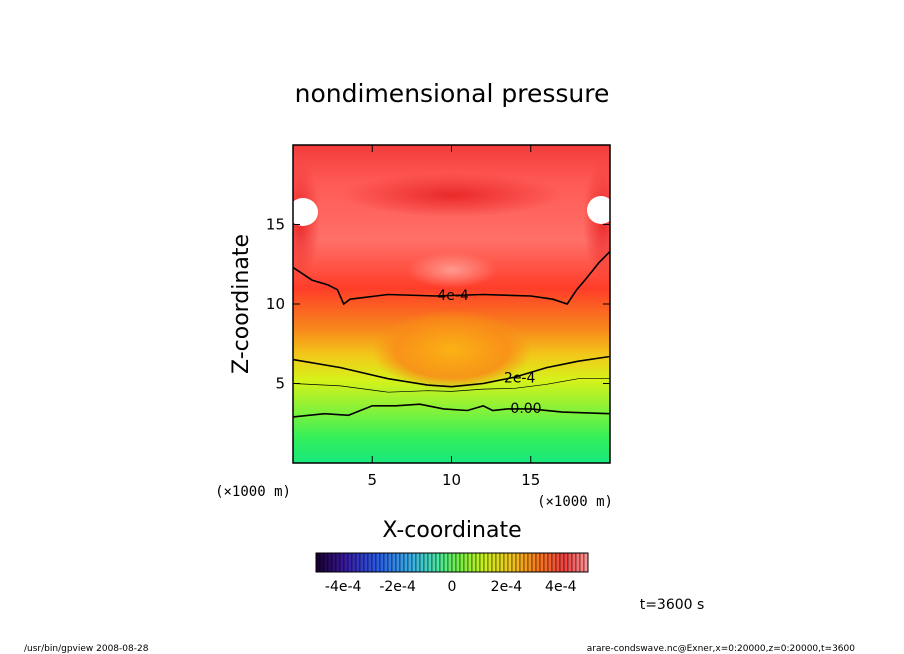 This screenshot has width=904, height=654. I want to click on y-axis-label: Z-coordinate, so click(241, 304).